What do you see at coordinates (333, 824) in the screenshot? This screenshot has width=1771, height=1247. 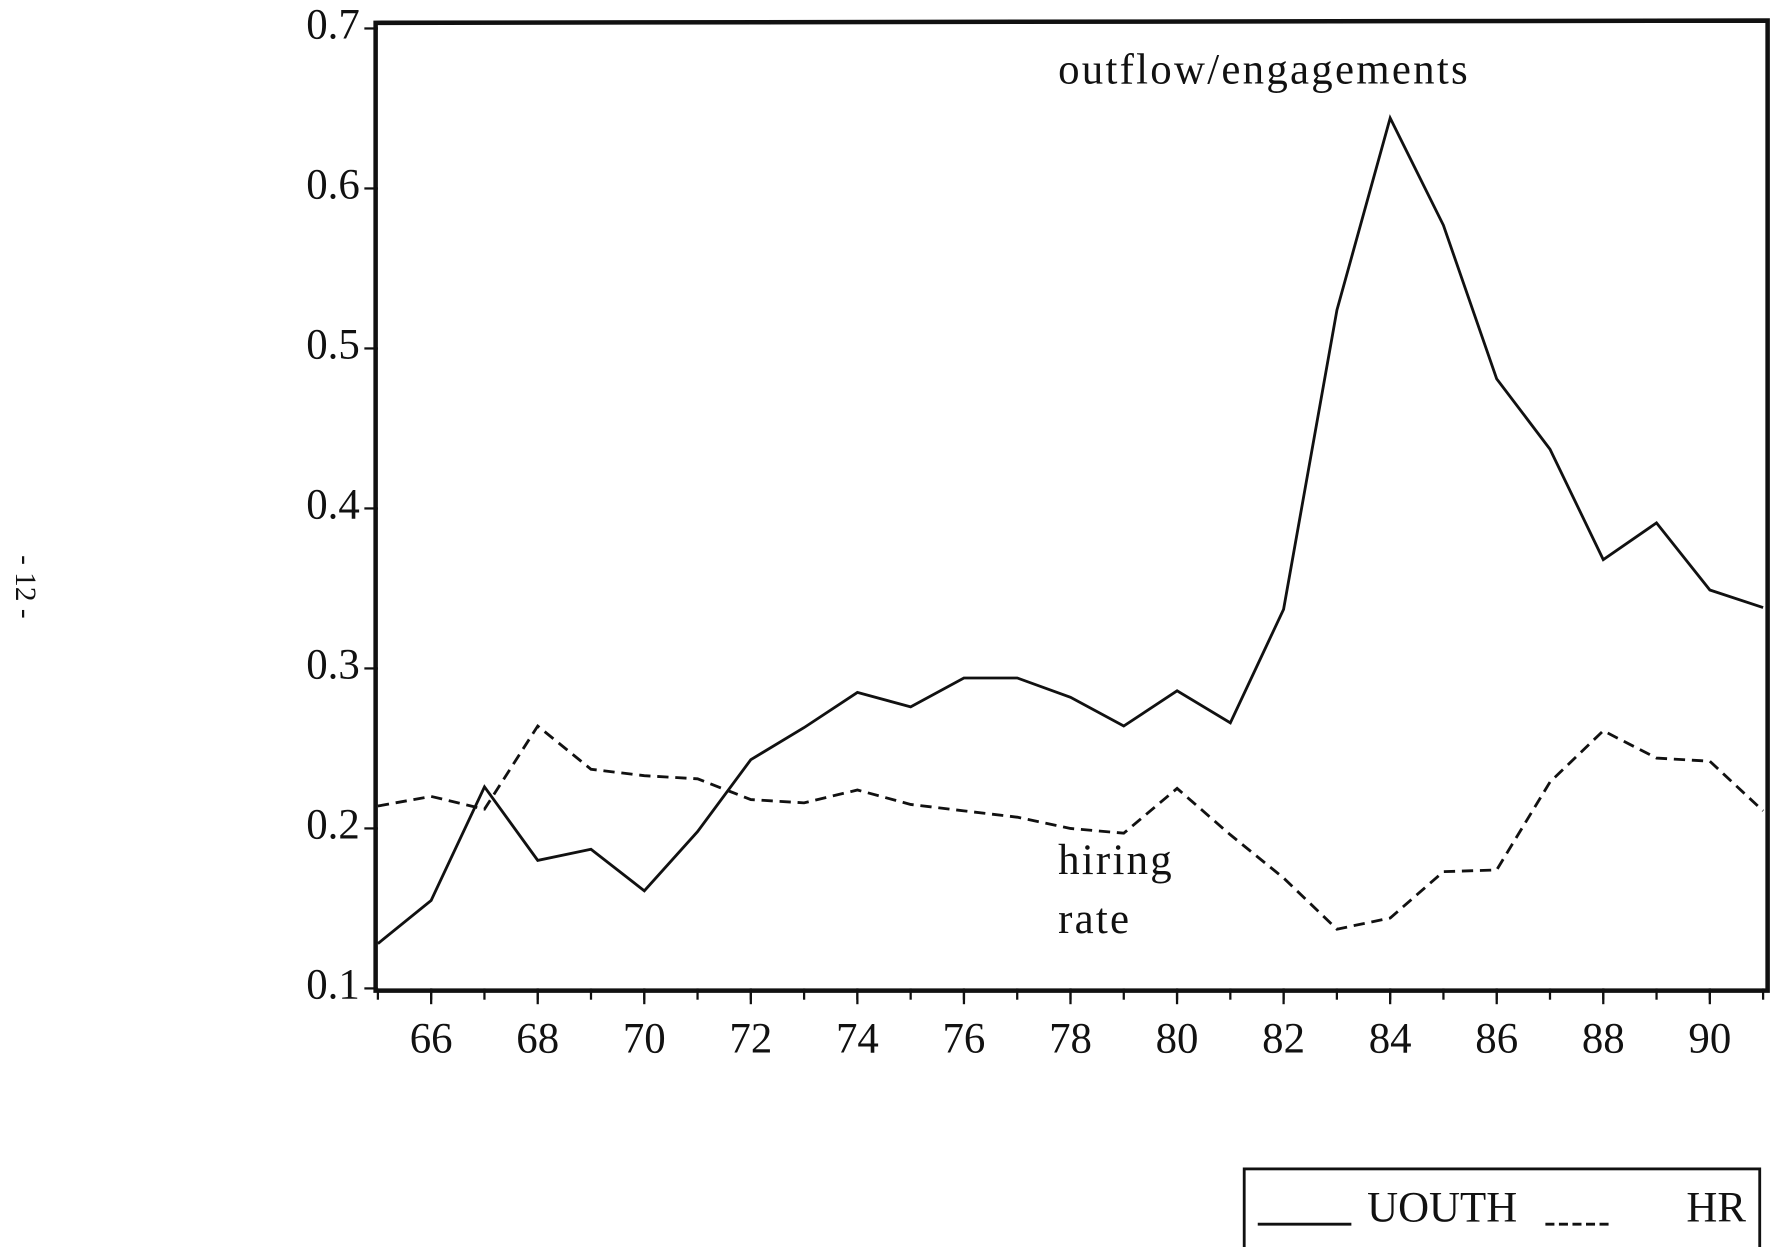 I see `y-tick-label: 0.2` at bounding box center [333, 824].